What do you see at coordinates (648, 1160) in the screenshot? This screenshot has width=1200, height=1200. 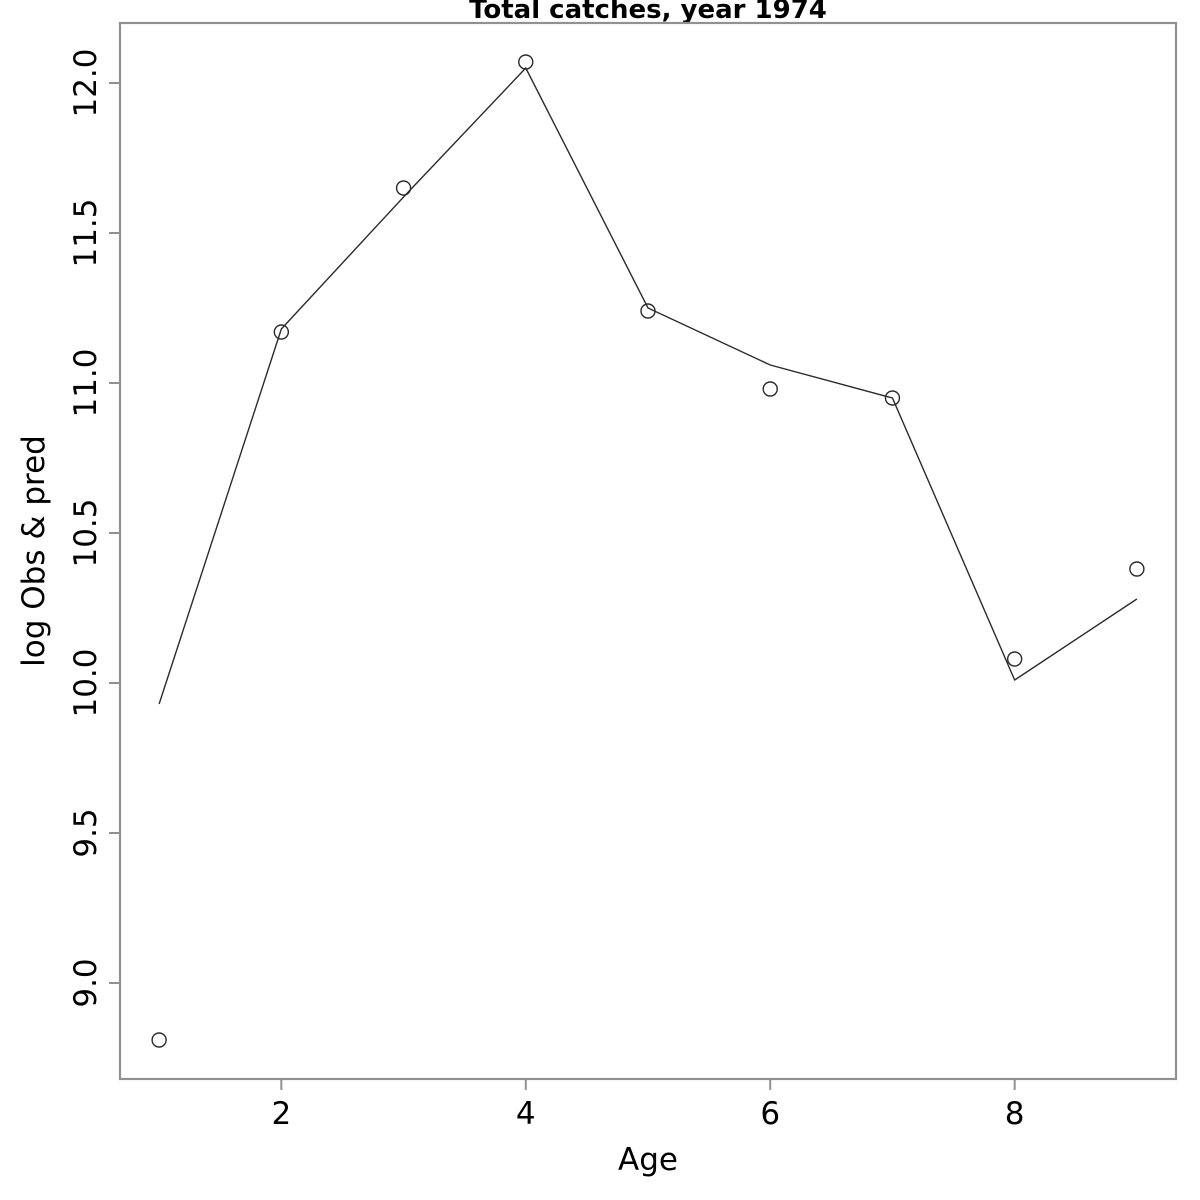 I see `x-axis-label: Age` at bounding box center [648, 1160].